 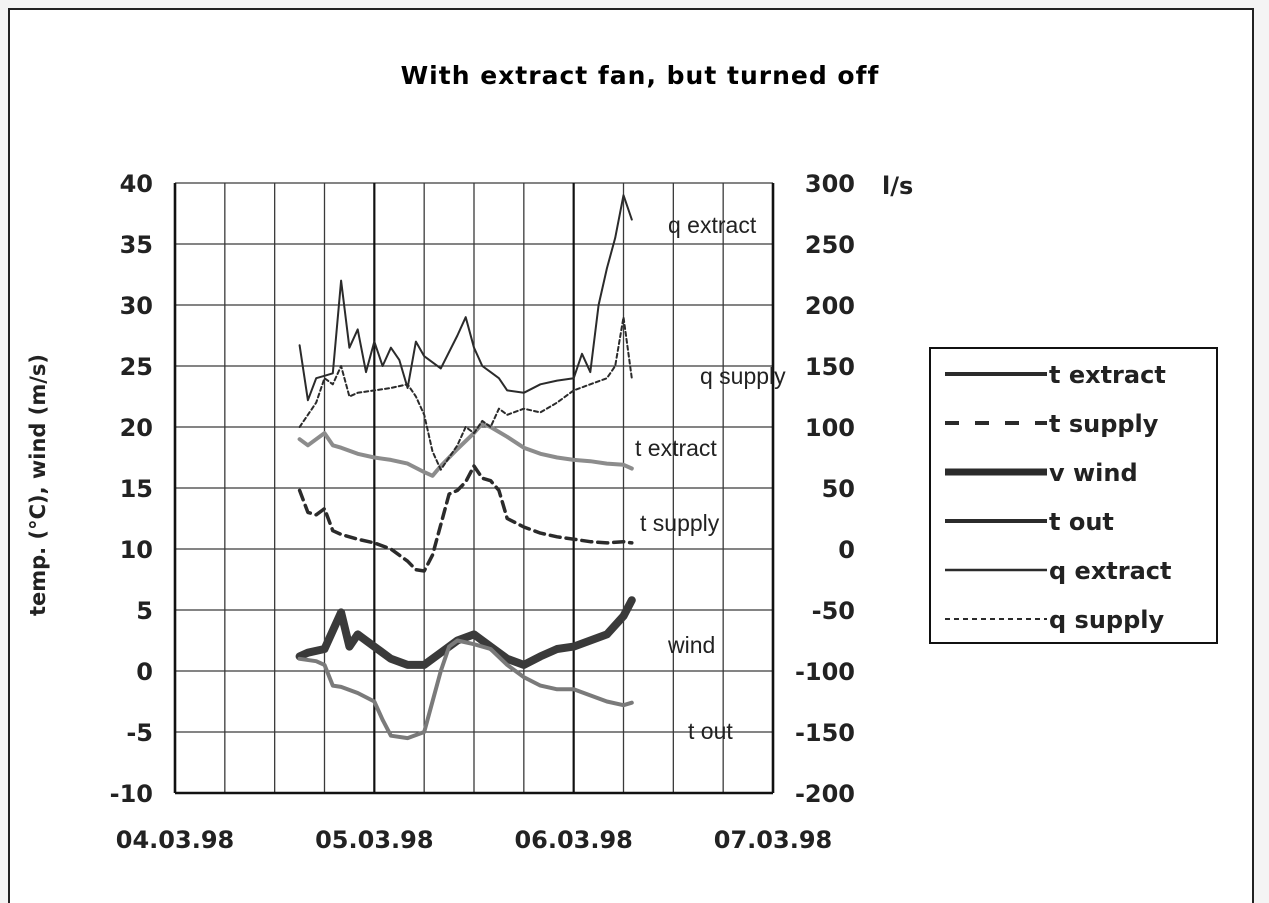 I want to click on y-tick-label: 15, so click(x=136, y=489).